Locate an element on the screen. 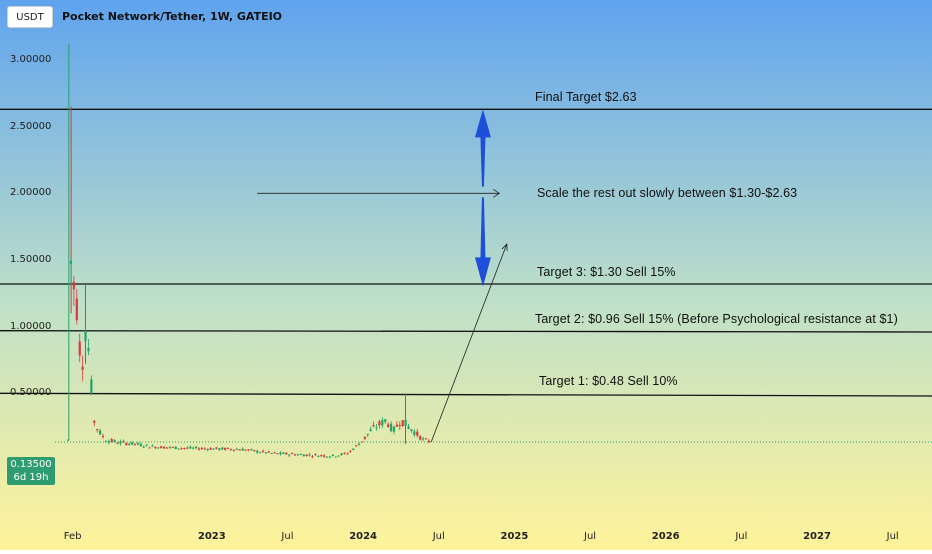  x-tick-label: 2023 is located at coordinates (211, 536).